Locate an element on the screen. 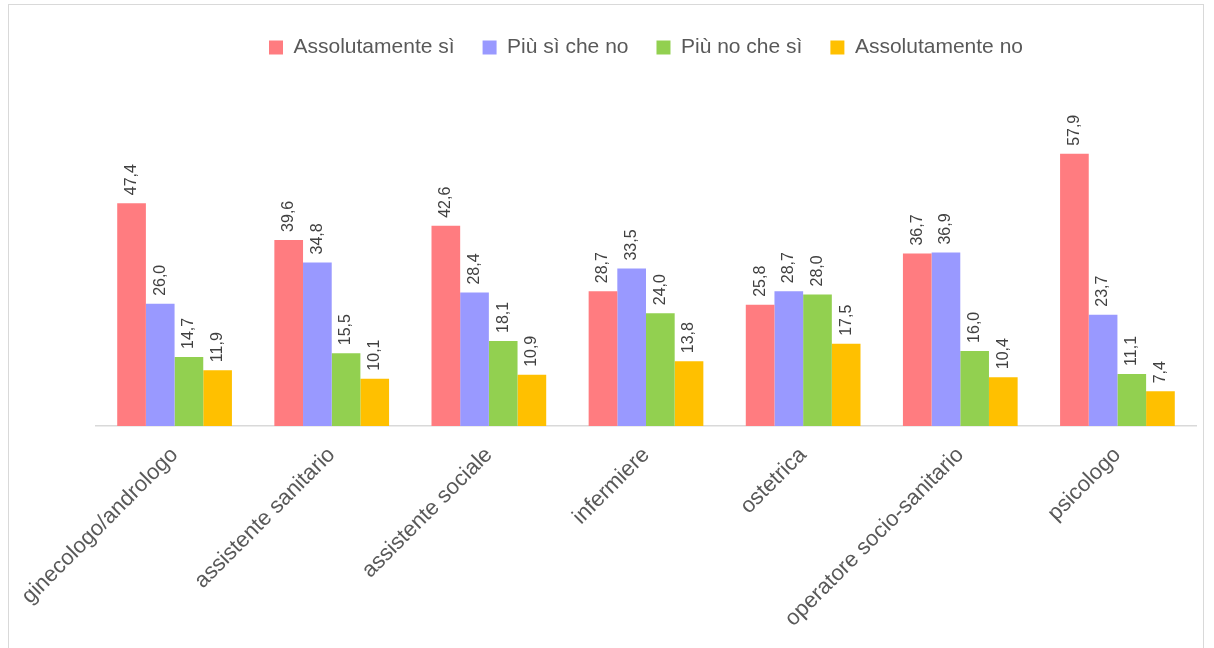  legend-label: Assolutamente sì is located at coordinates (374, 46).